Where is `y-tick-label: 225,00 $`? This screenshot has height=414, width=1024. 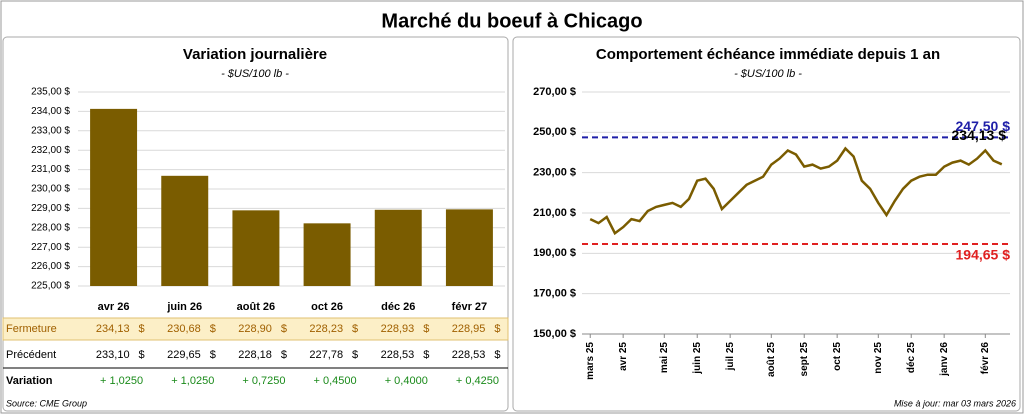
y-tick-label: 225,00 $ is located at coordinates (50, 286).